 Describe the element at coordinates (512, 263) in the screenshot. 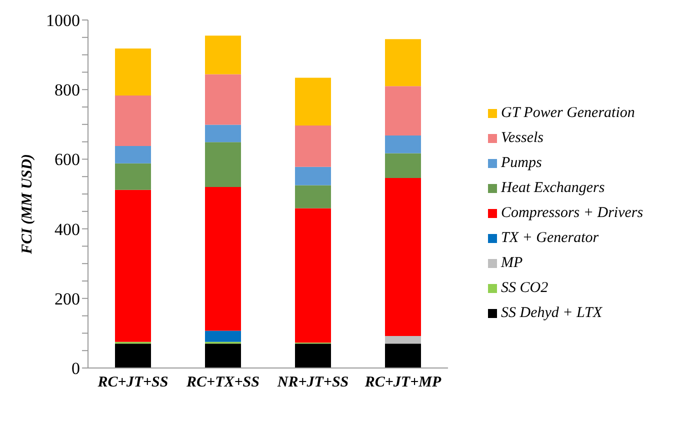

I see `legend-label: MP` at that location.